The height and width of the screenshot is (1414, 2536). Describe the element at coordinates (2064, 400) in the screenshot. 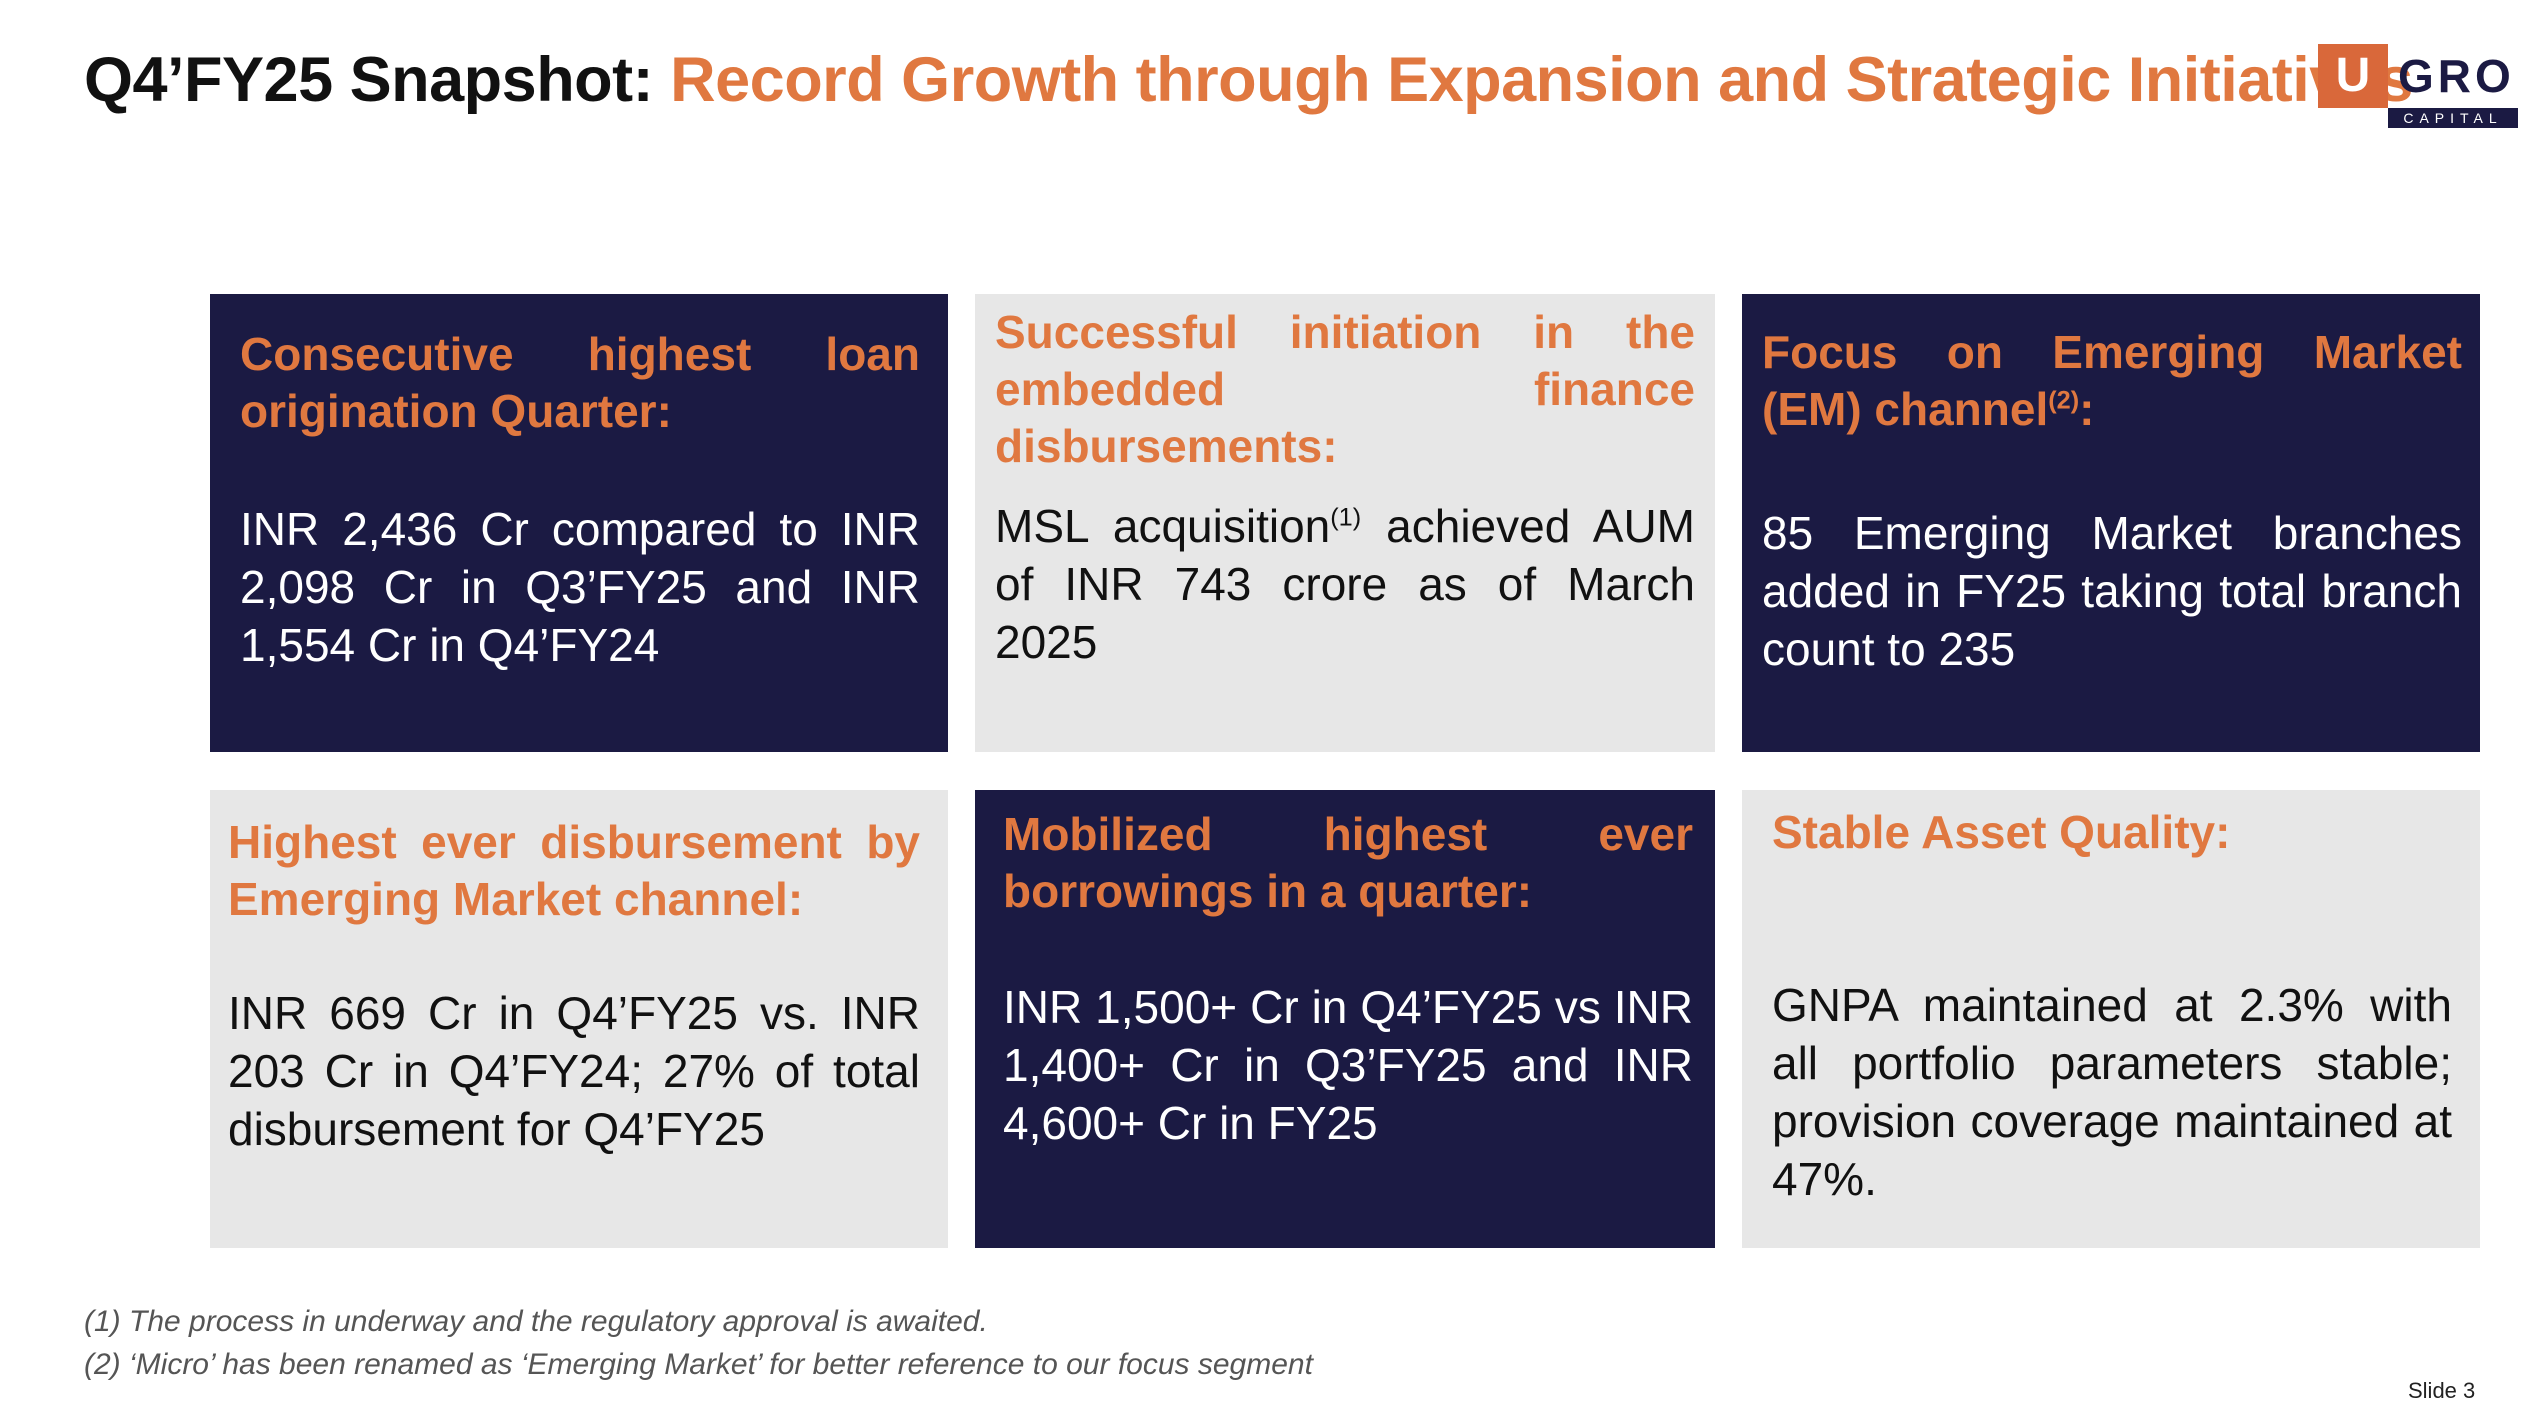

I see `footnote-ref: (2)` at that location.